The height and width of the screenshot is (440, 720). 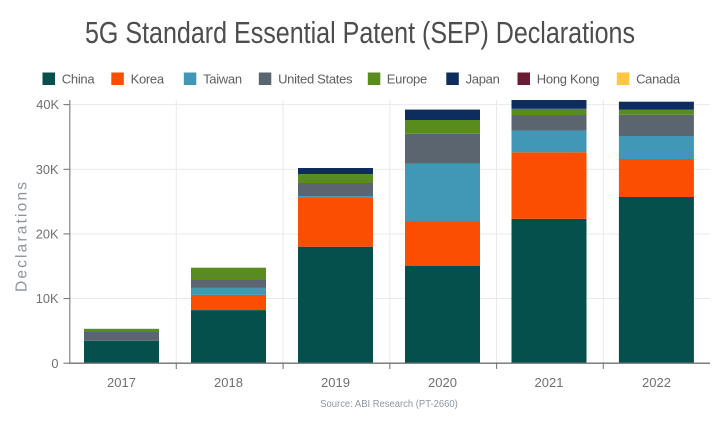 I want to click on svg-text: Source: ABI Research (PT-2660), so click(x=389, y=404).